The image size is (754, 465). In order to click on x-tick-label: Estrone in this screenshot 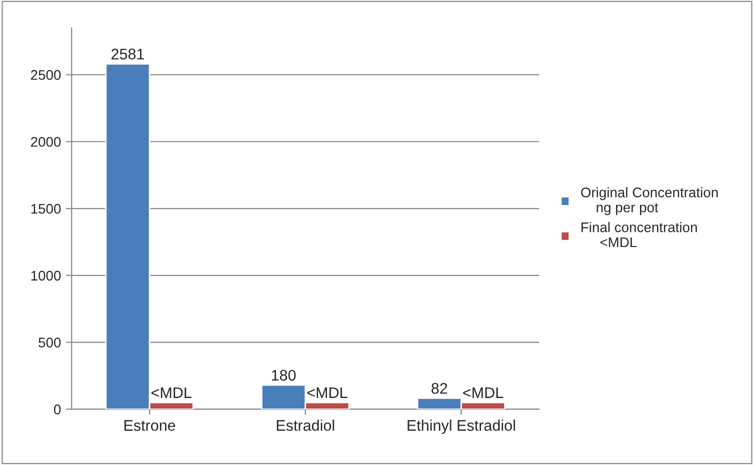, I will do `click(150, 425)`.